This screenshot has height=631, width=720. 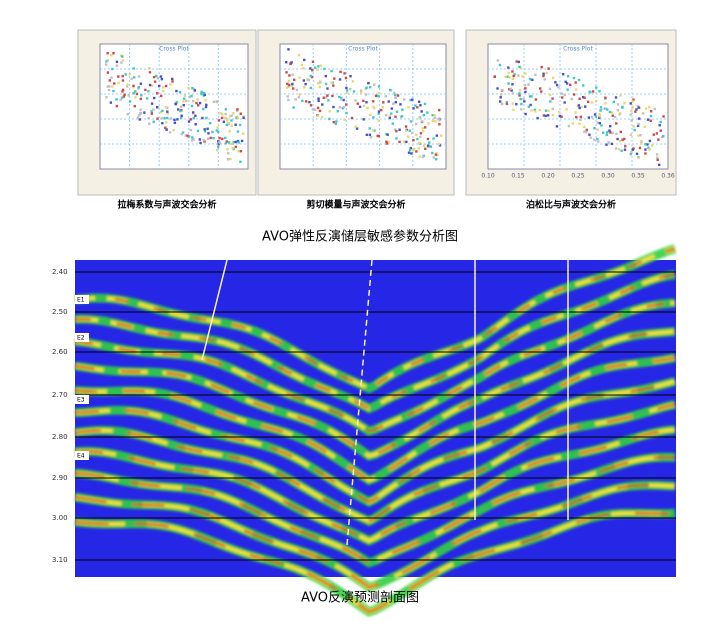 I want to click on plot-area, so click(x=174, y=106).